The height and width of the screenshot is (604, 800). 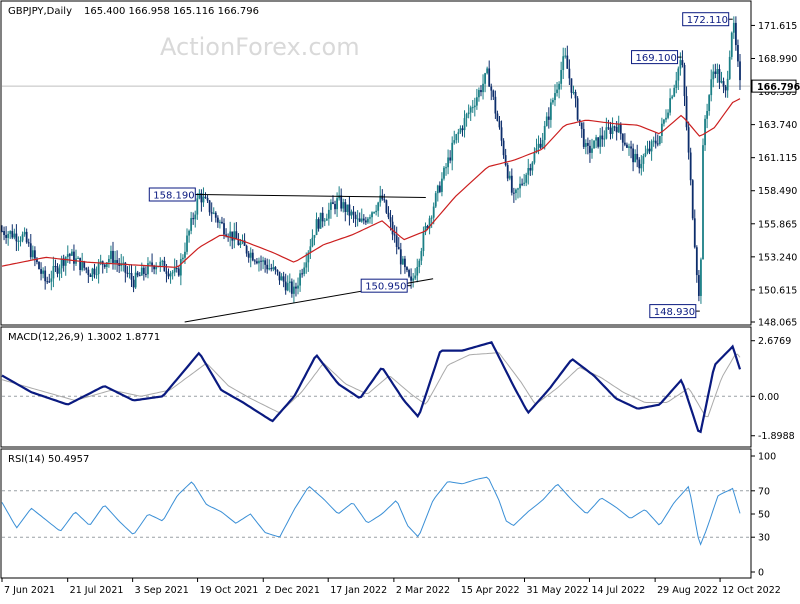 I want to click on price-tick-label: 161.115, so click(x=777, y=158).